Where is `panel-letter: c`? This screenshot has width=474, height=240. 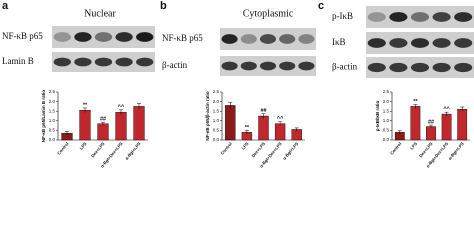
panel-letter: c is located at coordinates (321, 6).